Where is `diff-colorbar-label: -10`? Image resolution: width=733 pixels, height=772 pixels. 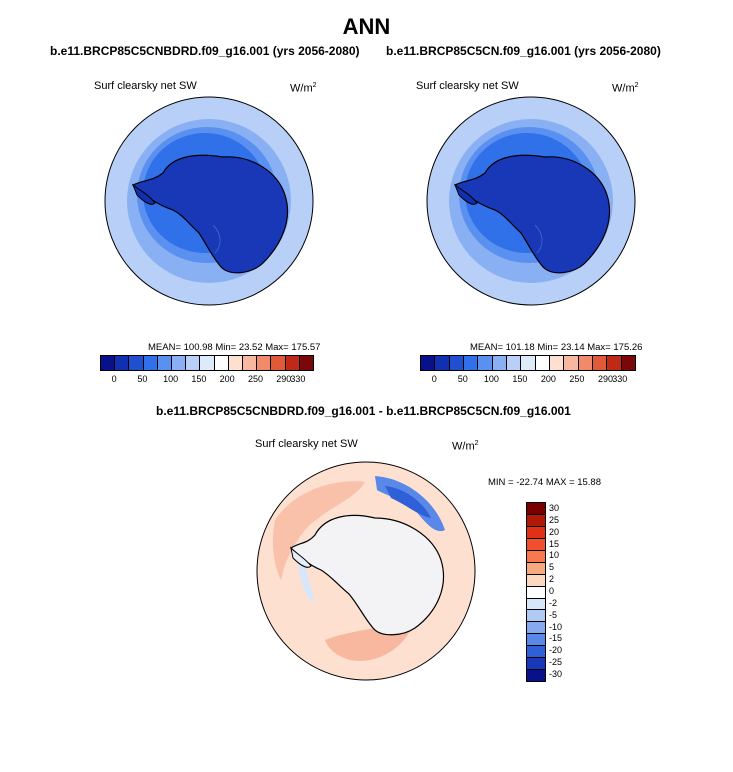
diff-colorbar-label: -10 is located at coordinates (556, 626).